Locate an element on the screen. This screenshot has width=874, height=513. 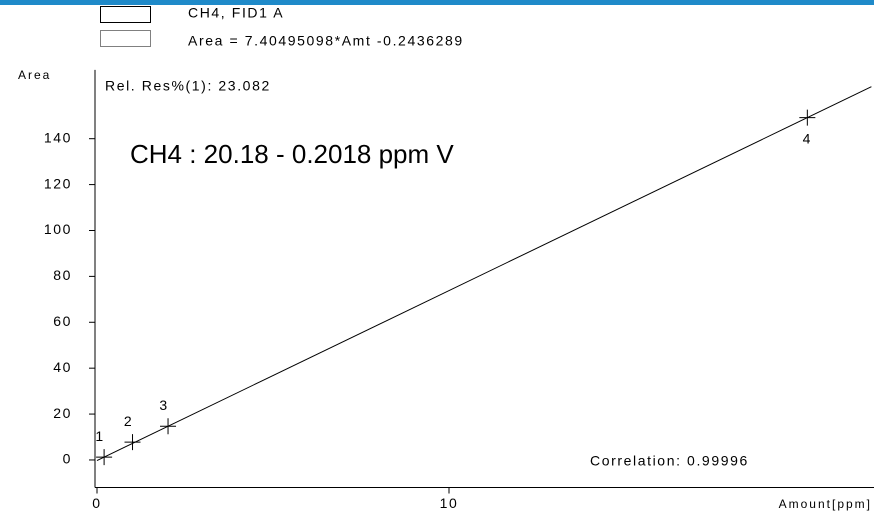
point-label: 2 is located at coordinates (128, 421).